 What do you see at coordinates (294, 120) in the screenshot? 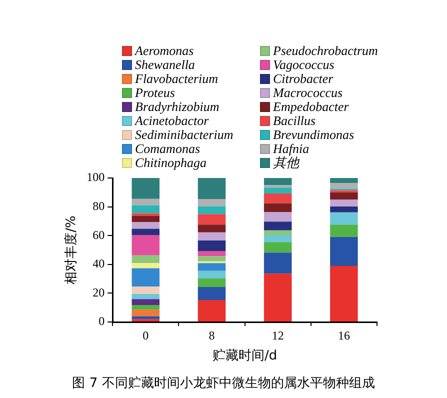
I see `legend-label: Bacillus` at bounding box center [294, 120].